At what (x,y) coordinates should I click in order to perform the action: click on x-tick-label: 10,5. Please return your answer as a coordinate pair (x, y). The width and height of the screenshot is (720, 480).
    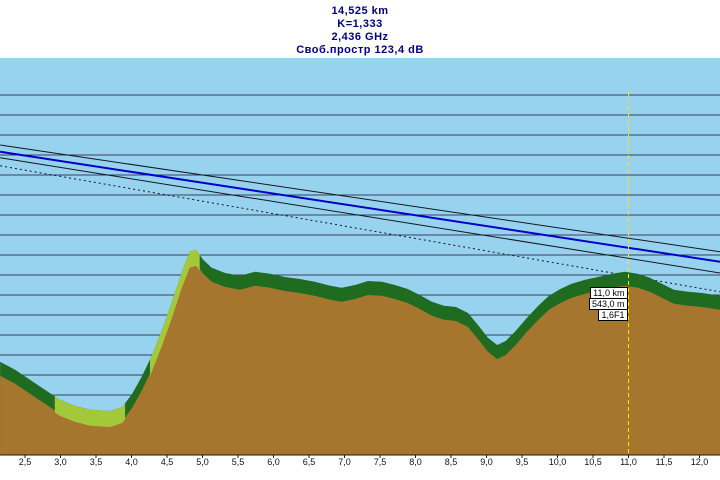
    Looking at the image, I should click on (593, 462).